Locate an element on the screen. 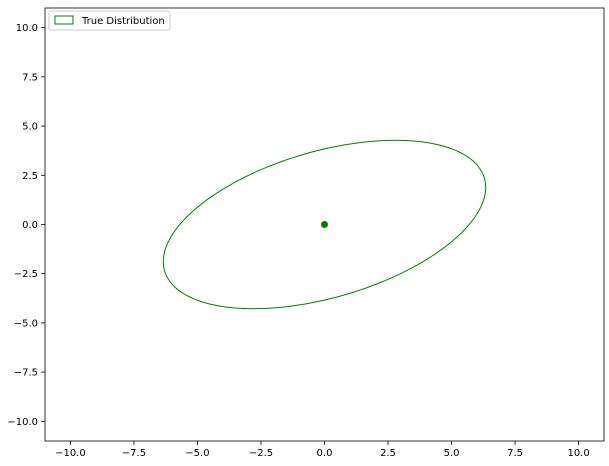 The image size is (609, 466). legend-frame is located at coordinates (109, 20).